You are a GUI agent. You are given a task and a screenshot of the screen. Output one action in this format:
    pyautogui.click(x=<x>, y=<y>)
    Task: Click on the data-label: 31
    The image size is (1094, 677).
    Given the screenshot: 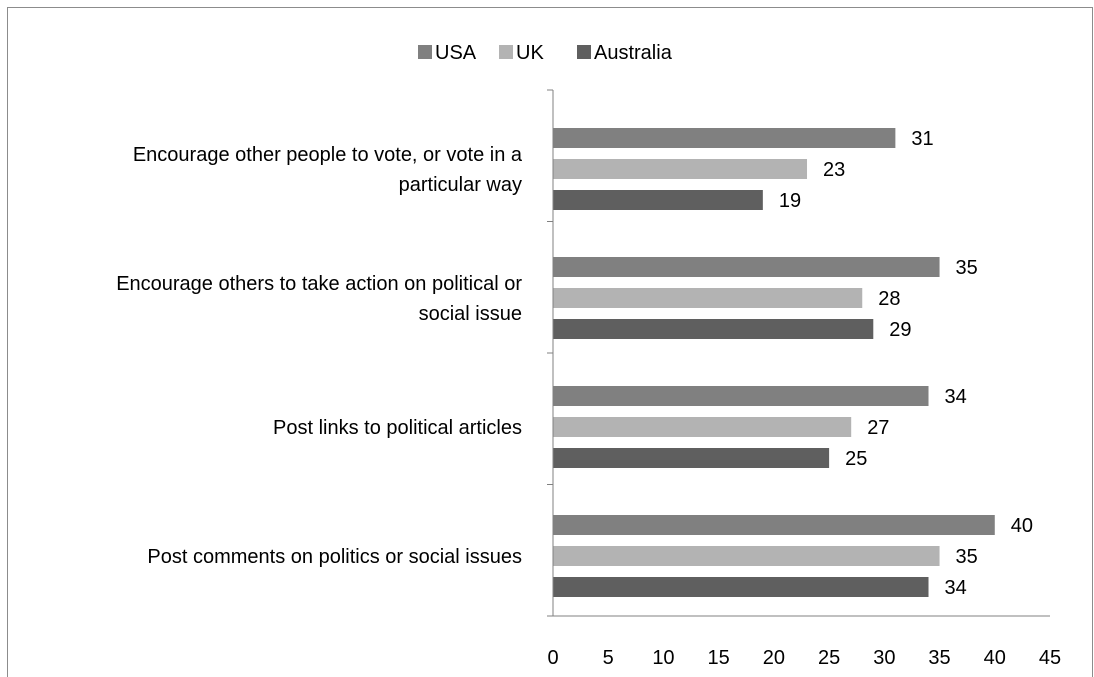 What is the action you would take?
    pyautogui.click(x=922, y=139)
    